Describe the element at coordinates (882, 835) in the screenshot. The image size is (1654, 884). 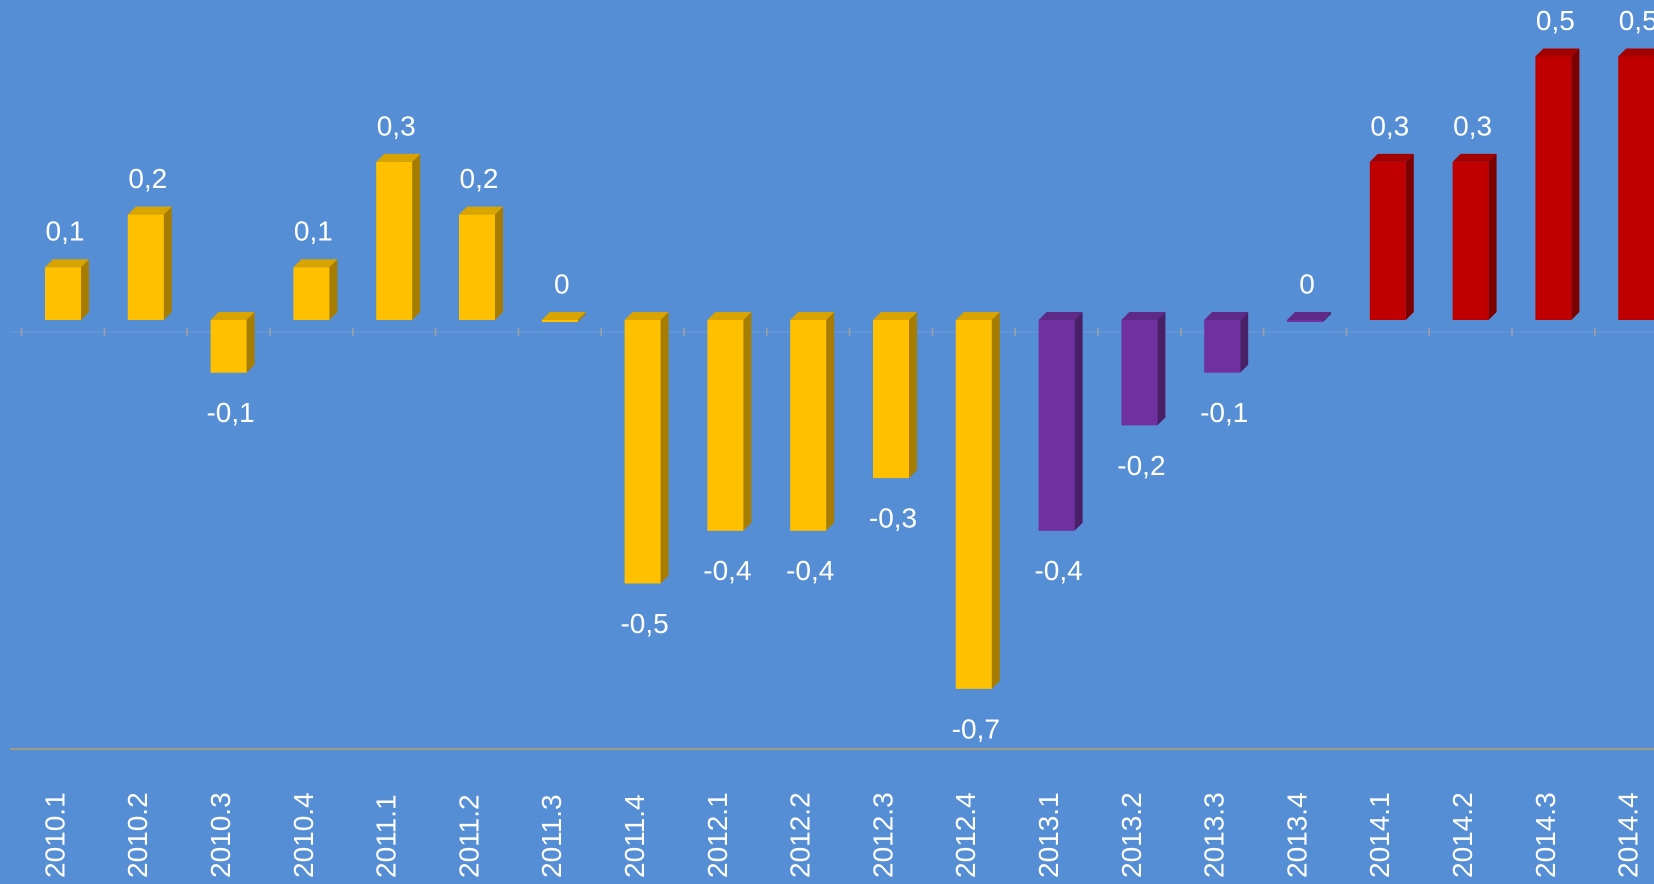
I see `x-tick-label: 2012.3` at that location.